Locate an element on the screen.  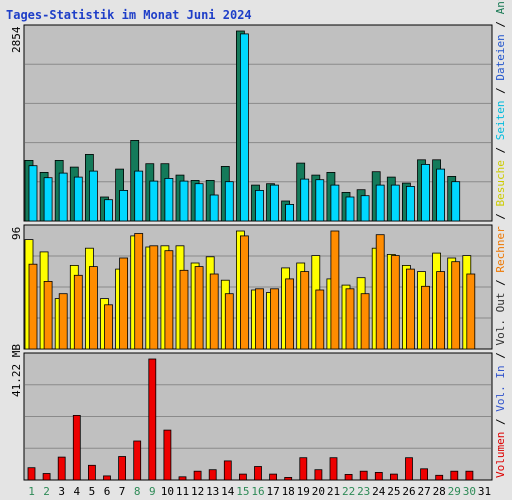
legend-segment-3: / is located at coordinates (500, 356).